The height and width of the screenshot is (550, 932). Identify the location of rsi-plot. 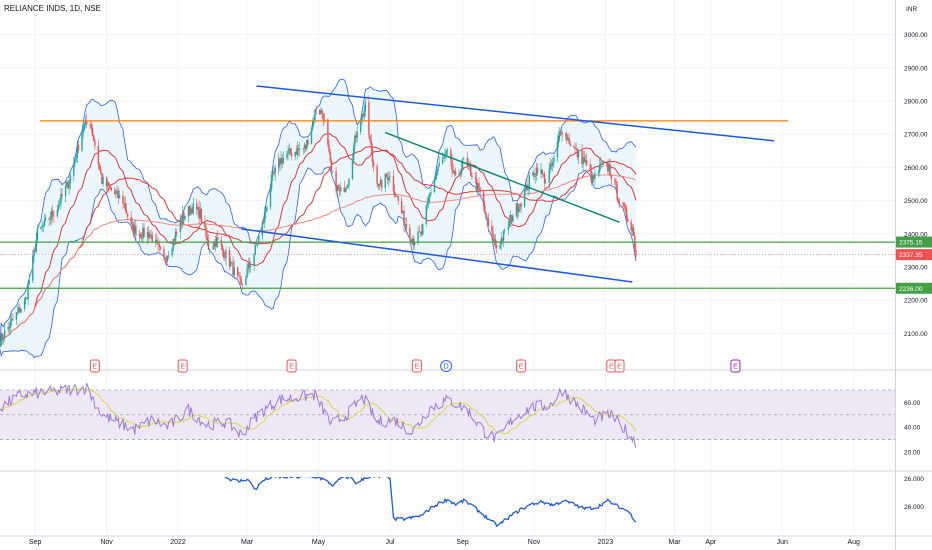
(447, 415).